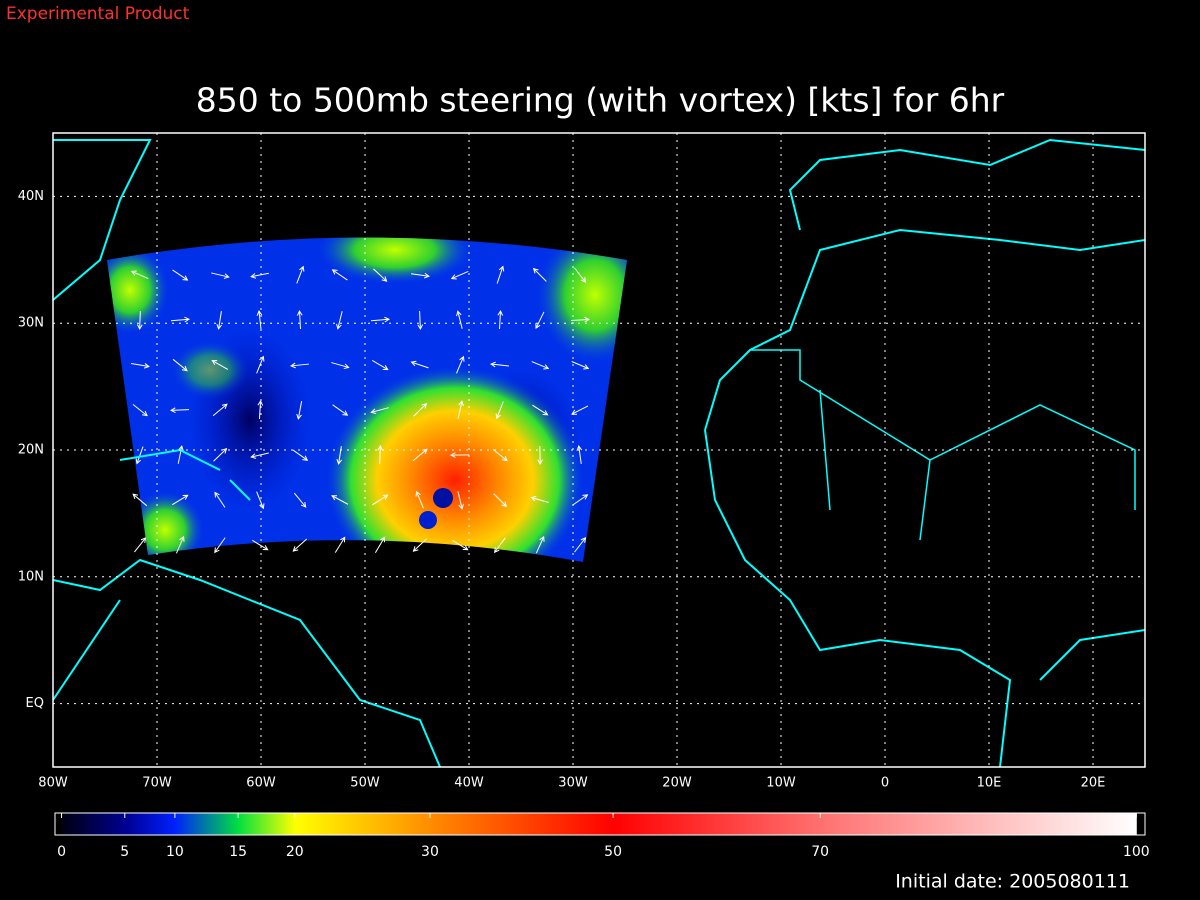  I want to click on colorbar-label: 10, so click(175, 852).